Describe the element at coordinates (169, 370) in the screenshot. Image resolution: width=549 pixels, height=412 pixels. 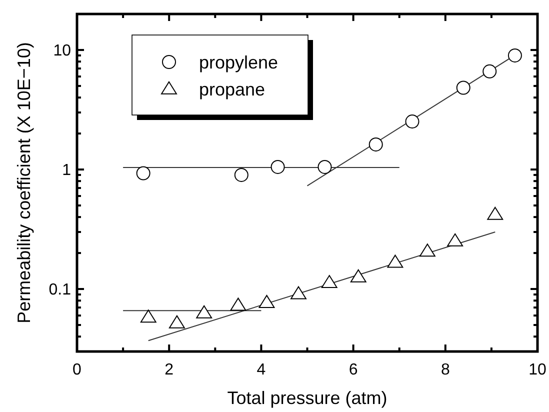
I see `x-tick-label: 2` at that location.